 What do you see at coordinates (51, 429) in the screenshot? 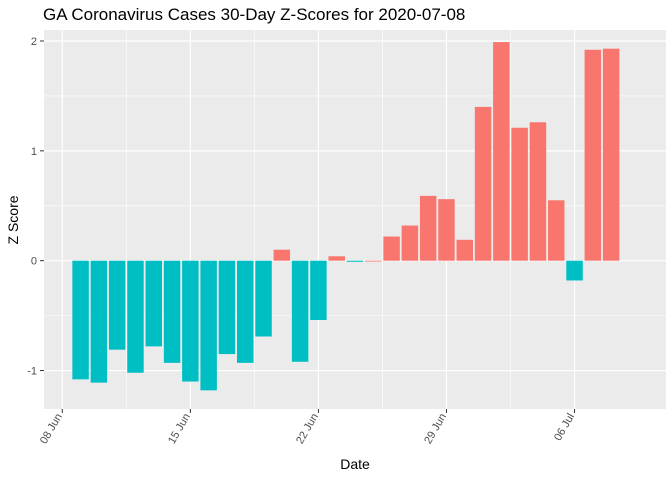
I see `x-tick-label: 08 Jun` at bounding box center [51, 429].